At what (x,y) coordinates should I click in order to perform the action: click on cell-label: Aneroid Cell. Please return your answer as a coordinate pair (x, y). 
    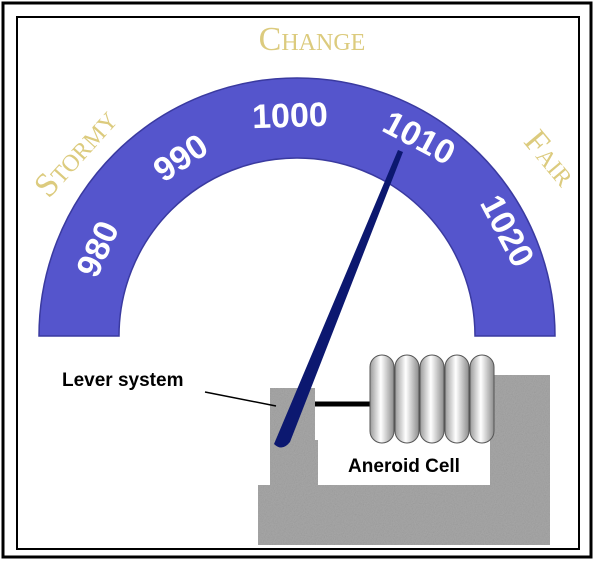
    Looking at the image, I should click on (404, 466).